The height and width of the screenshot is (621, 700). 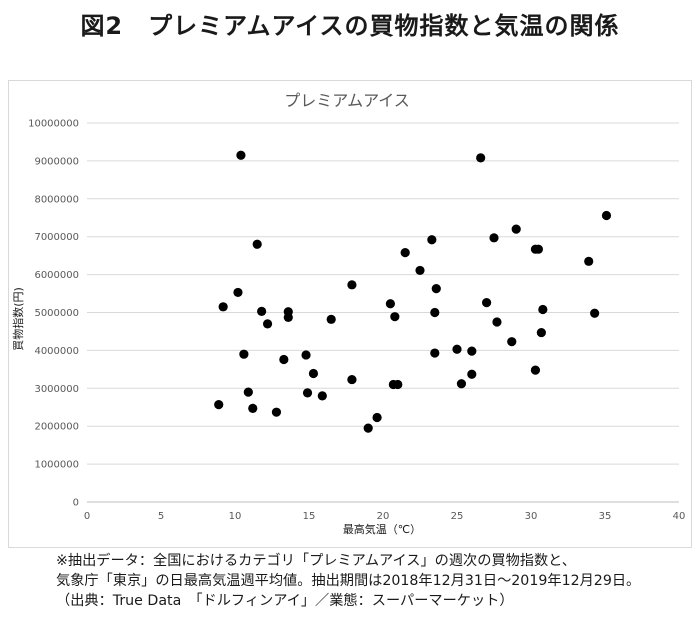 I want to click on y-tick-label: 3000000, so click(x=56, y=389).